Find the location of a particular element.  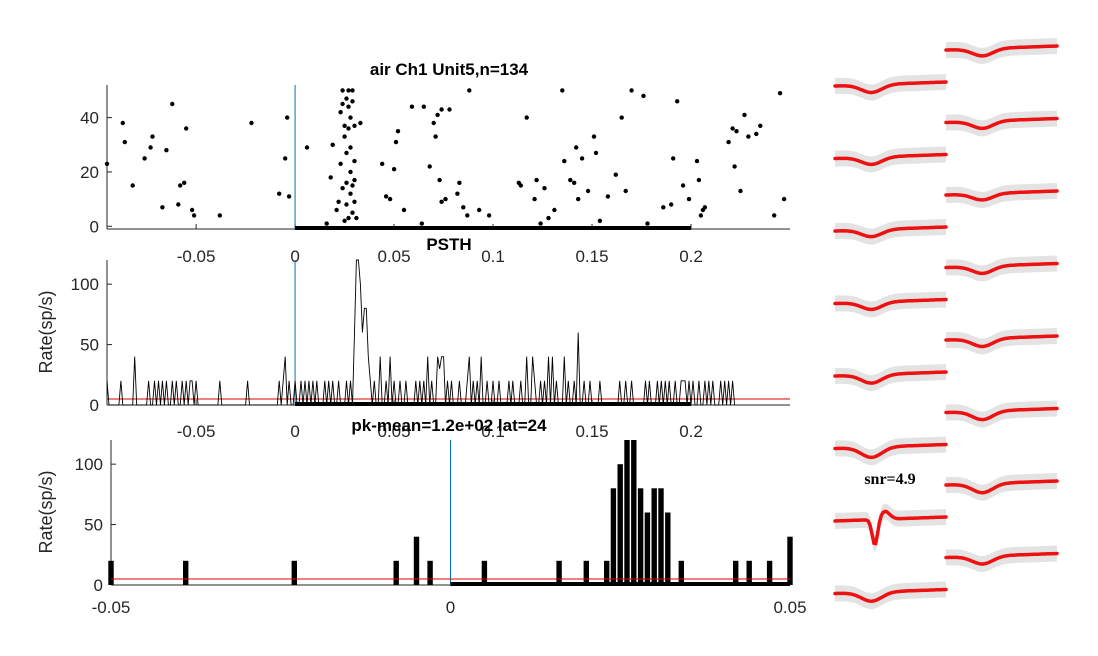

psth-xtick-label: 0.2 is located at coordinates (691, 431).